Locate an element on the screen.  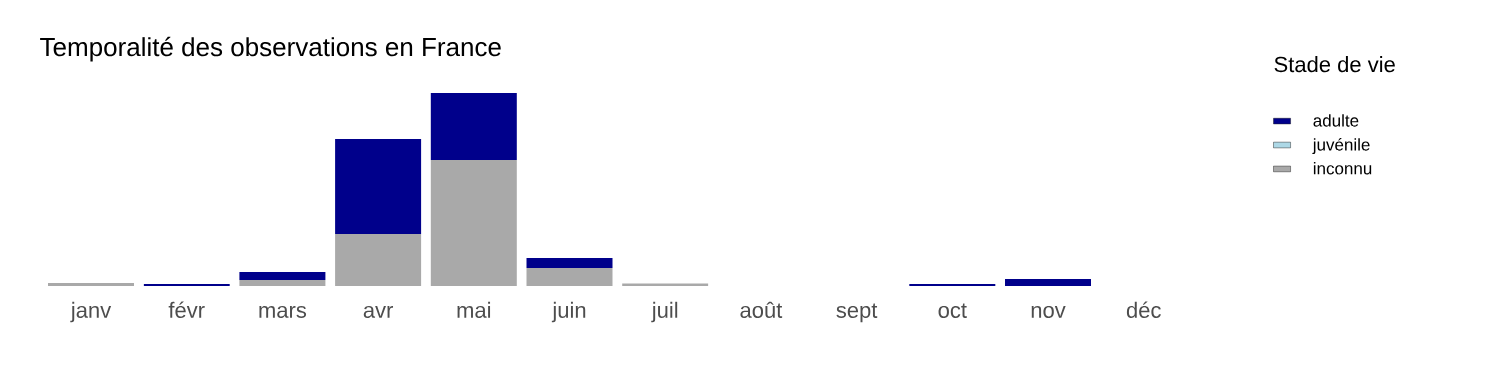
x-tick-label: déc is located at coordinates (1143, 309).